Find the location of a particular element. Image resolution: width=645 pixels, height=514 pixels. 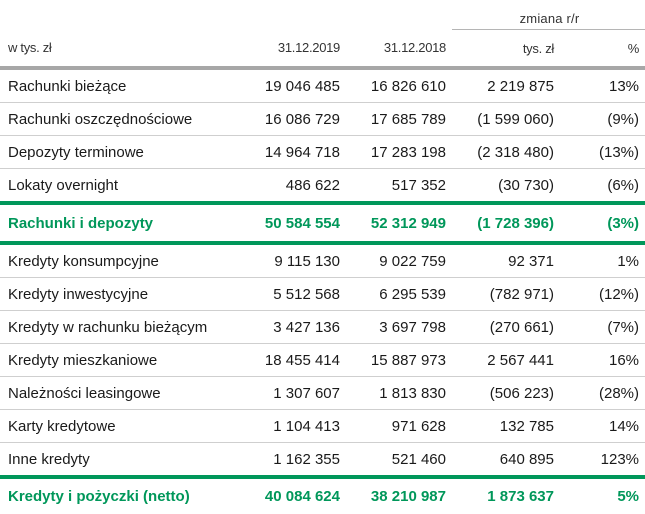

value-2019: 14 964 718 is located at coordinates (295, 152).